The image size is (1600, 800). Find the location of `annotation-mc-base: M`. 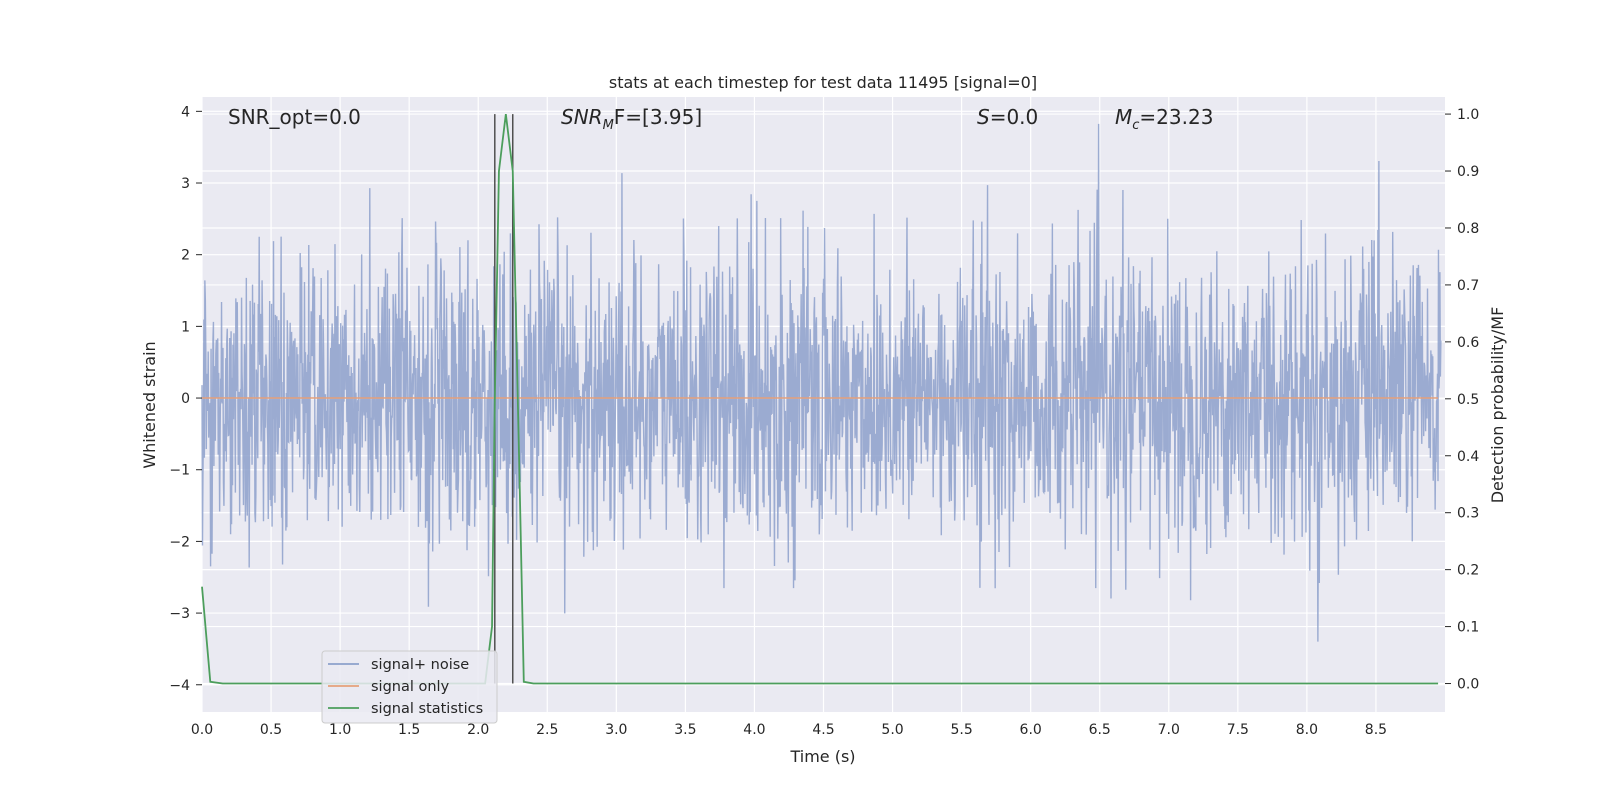

annotation-mc-base: M is located at coordinates (1123, 117).